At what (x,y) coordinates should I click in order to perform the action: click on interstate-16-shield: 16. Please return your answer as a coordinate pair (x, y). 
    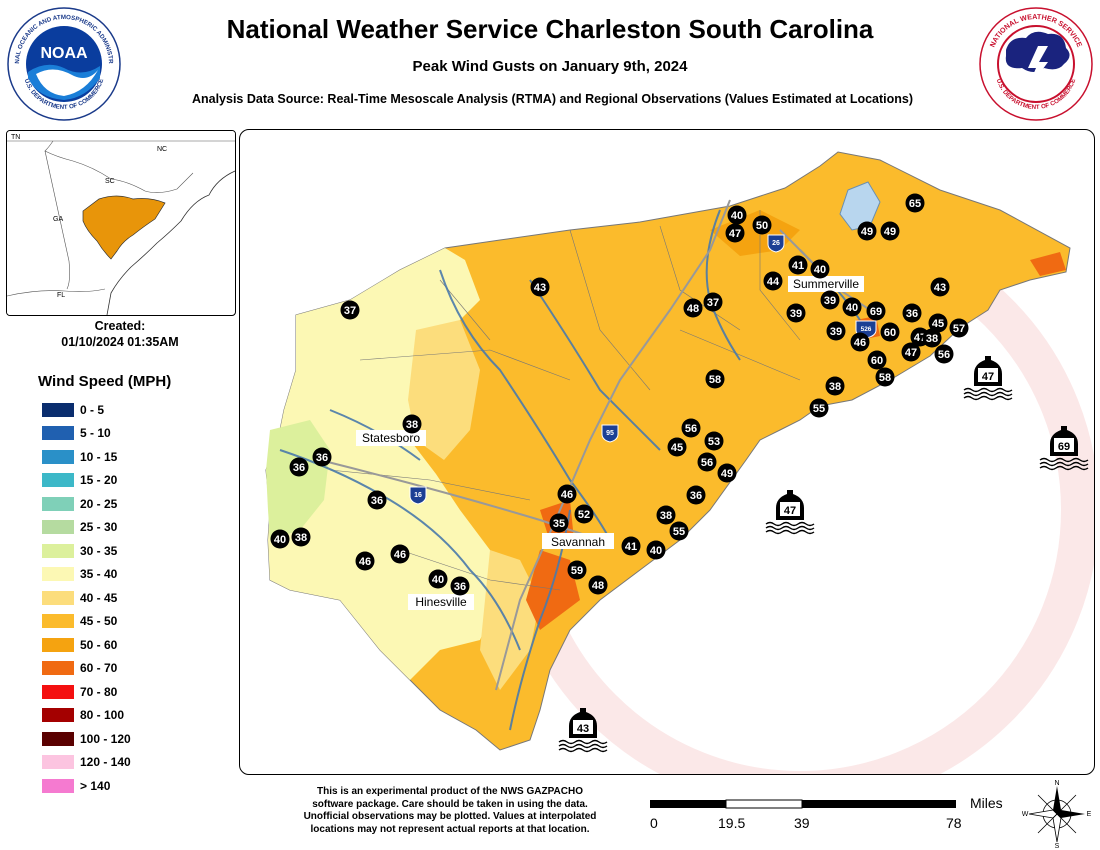
    Looking at the image, I should click on (418, 495).